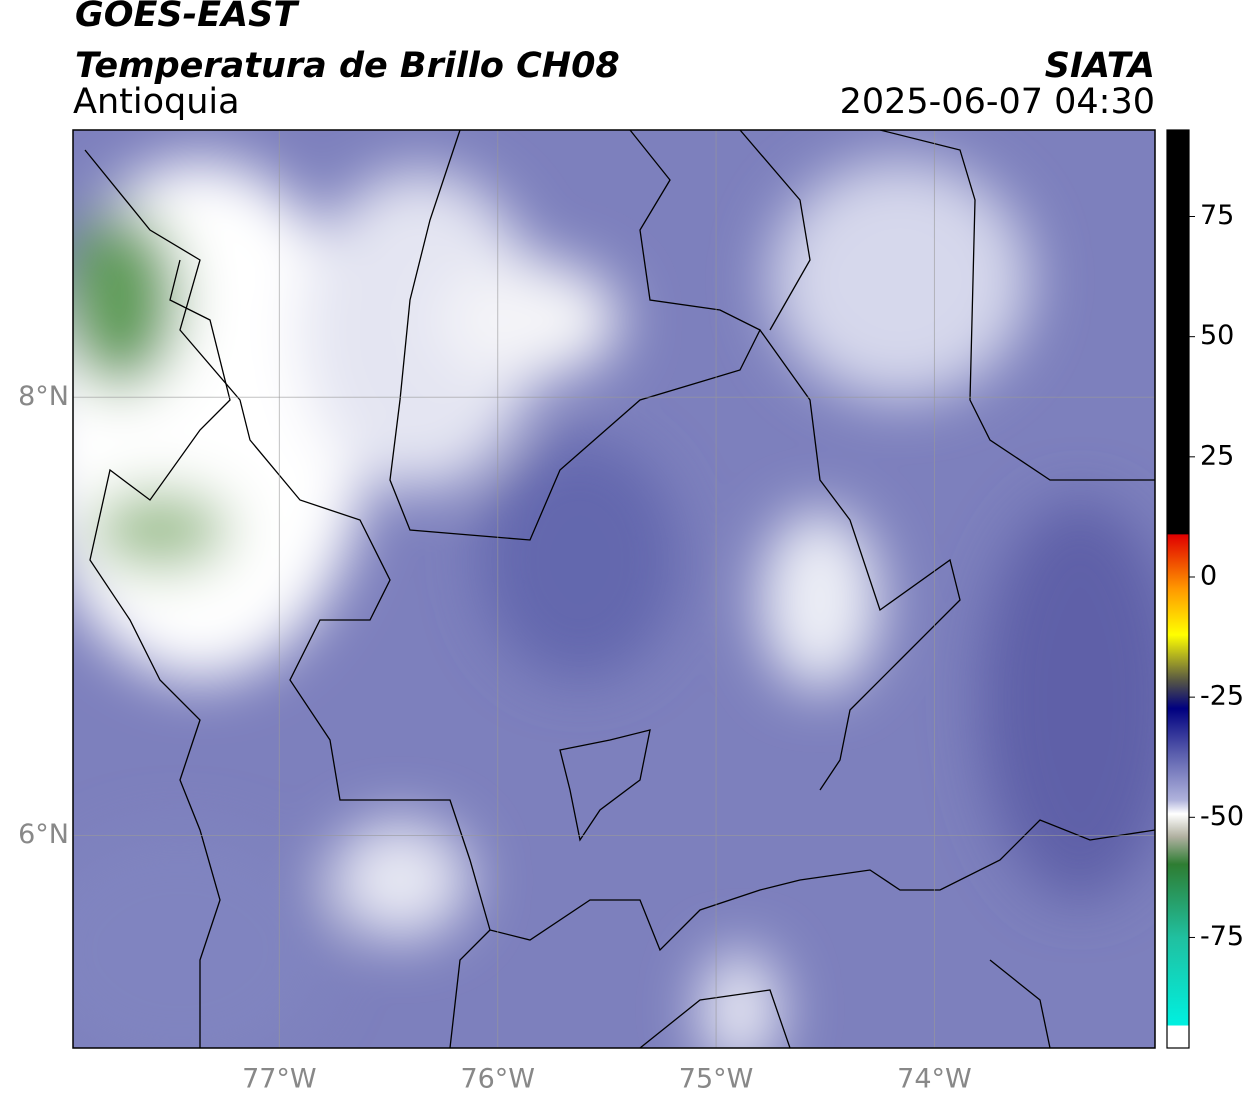 This screenshot has width=1252, height=1103. Describe the element at coordinates (997, 102) in the screenshot. I see `datetime: 2025-06-07 04:30` at that location.